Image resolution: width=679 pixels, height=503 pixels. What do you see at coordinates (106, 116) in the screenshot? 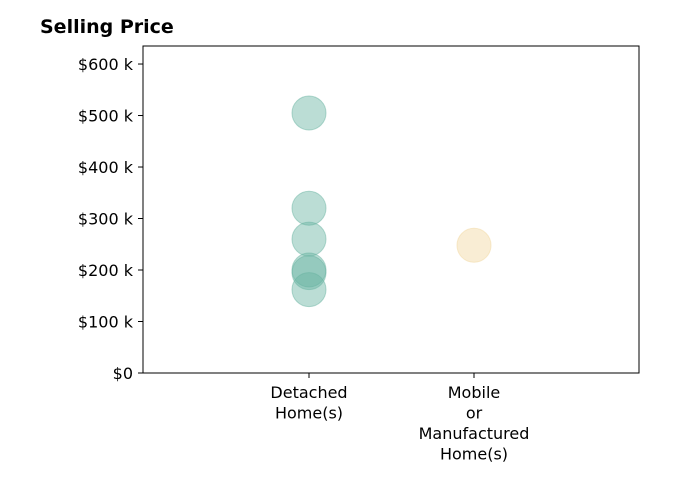
I see `y-tick-label: $500 k` at bounding box center [106, 116].